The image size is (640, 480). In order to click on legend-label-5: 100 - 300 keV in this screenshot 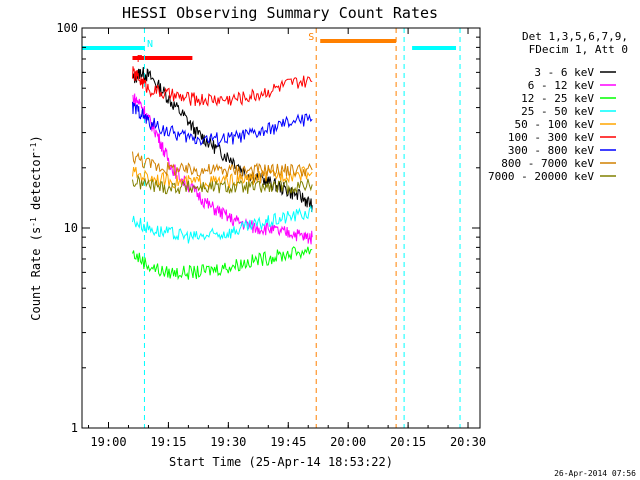, I will do `click(551, 137)`.